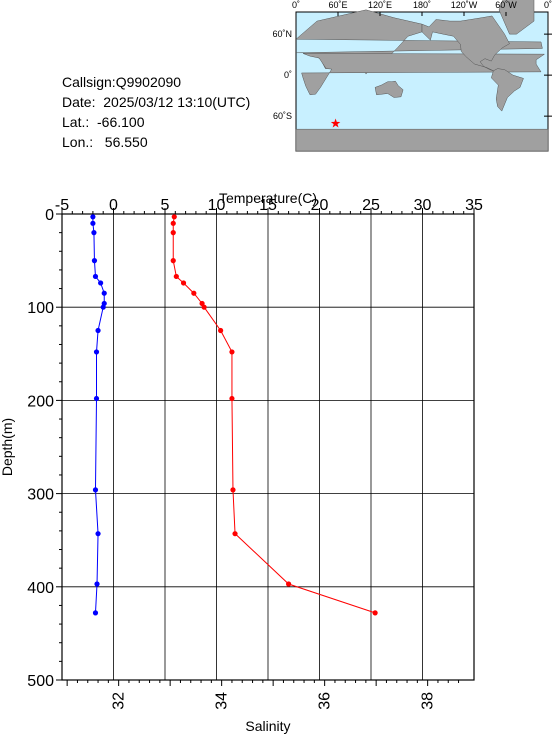  What do you see at coordinates (320, 205) in the screenshot?
I see `top-axis-tick-label: 20` at bounding box center [320, 205].